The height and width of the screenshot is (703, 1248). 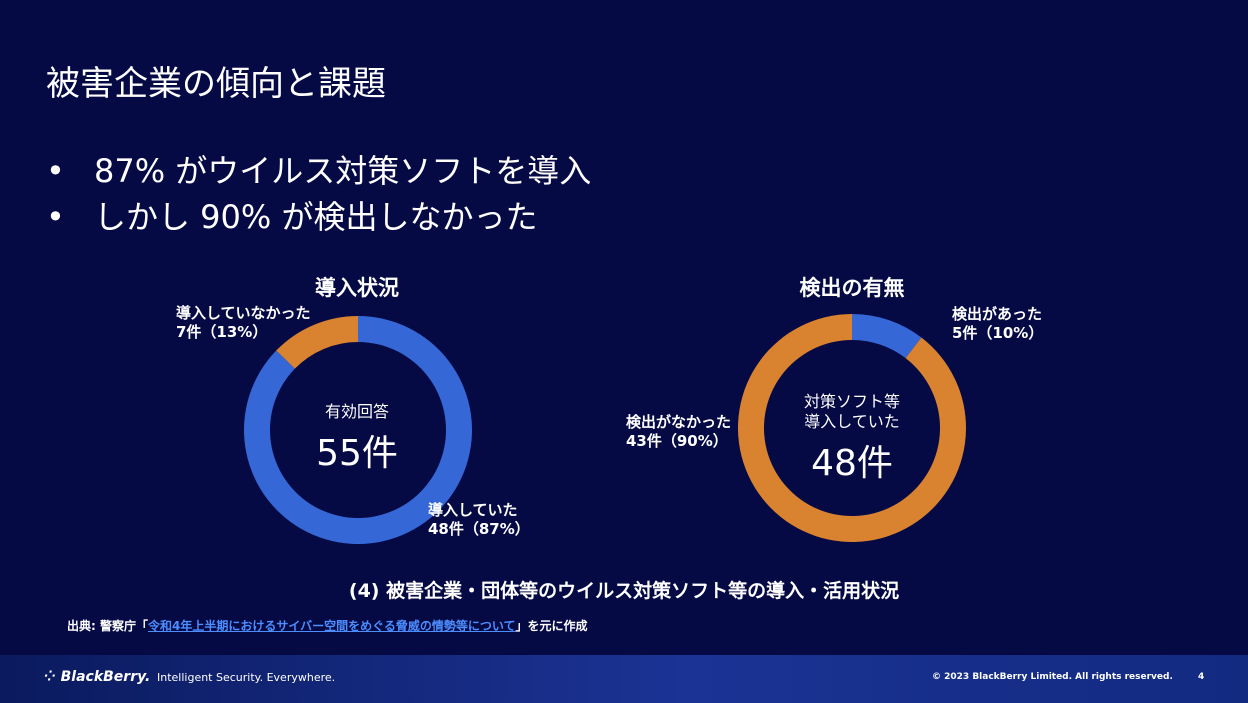 I want to click on bullet-item: • しかし 90% が検出しなかった, so click(x=318, y=217).